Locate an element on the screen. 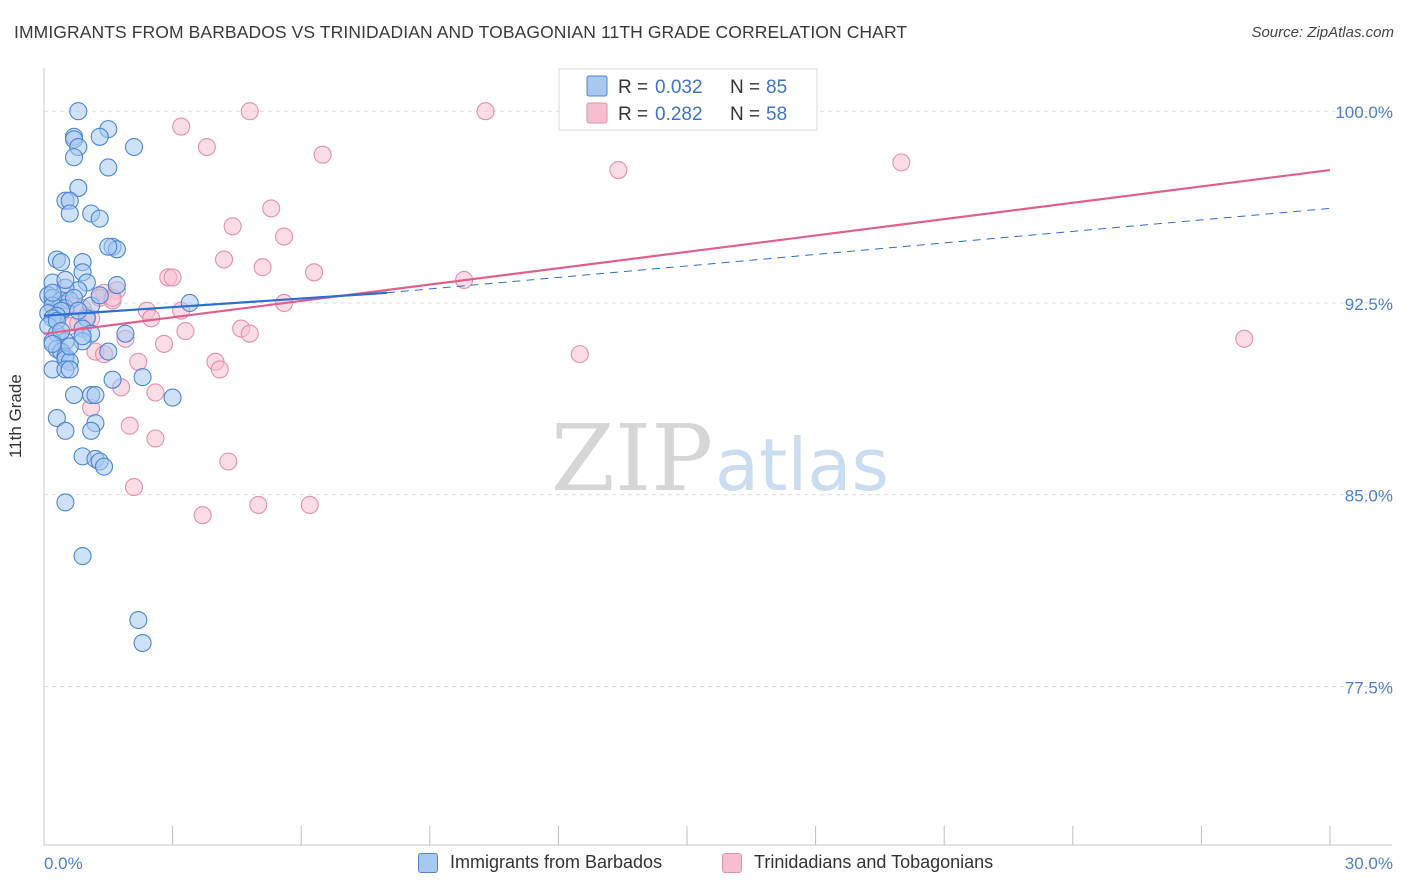 Image resolution: width=1406 pixels, height=892 pixels. bottom-legend-label-barbados: Immigrants from Barbados is located at coordinates (556, 862).